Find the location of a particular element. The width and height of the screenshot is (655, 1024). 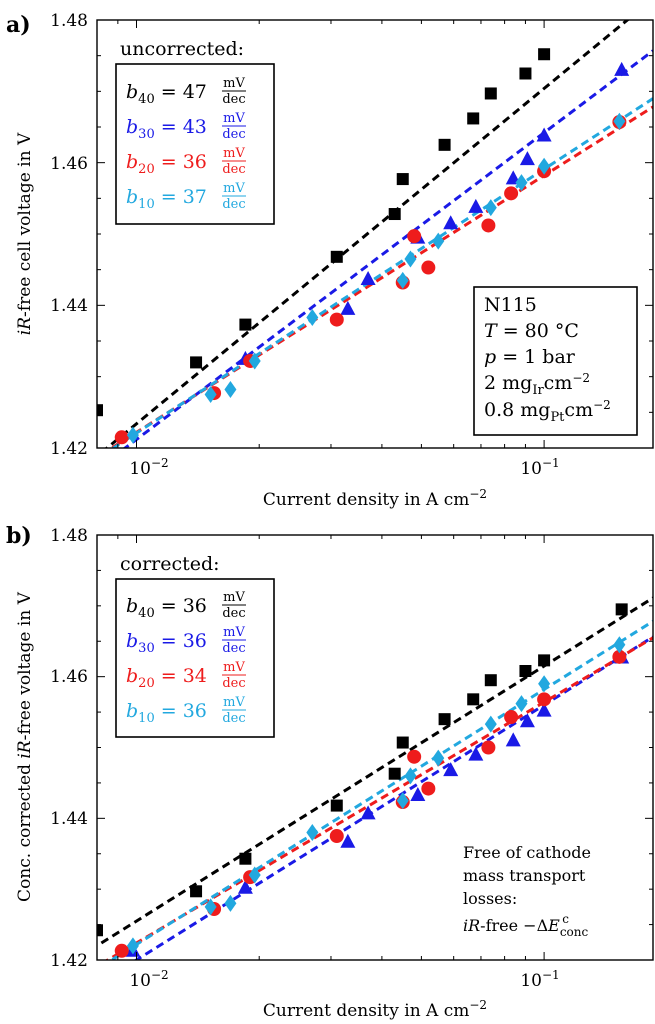

info-line-pt-loading: 0.8 mgPtcm−2 is located at coordinates (547, 411).